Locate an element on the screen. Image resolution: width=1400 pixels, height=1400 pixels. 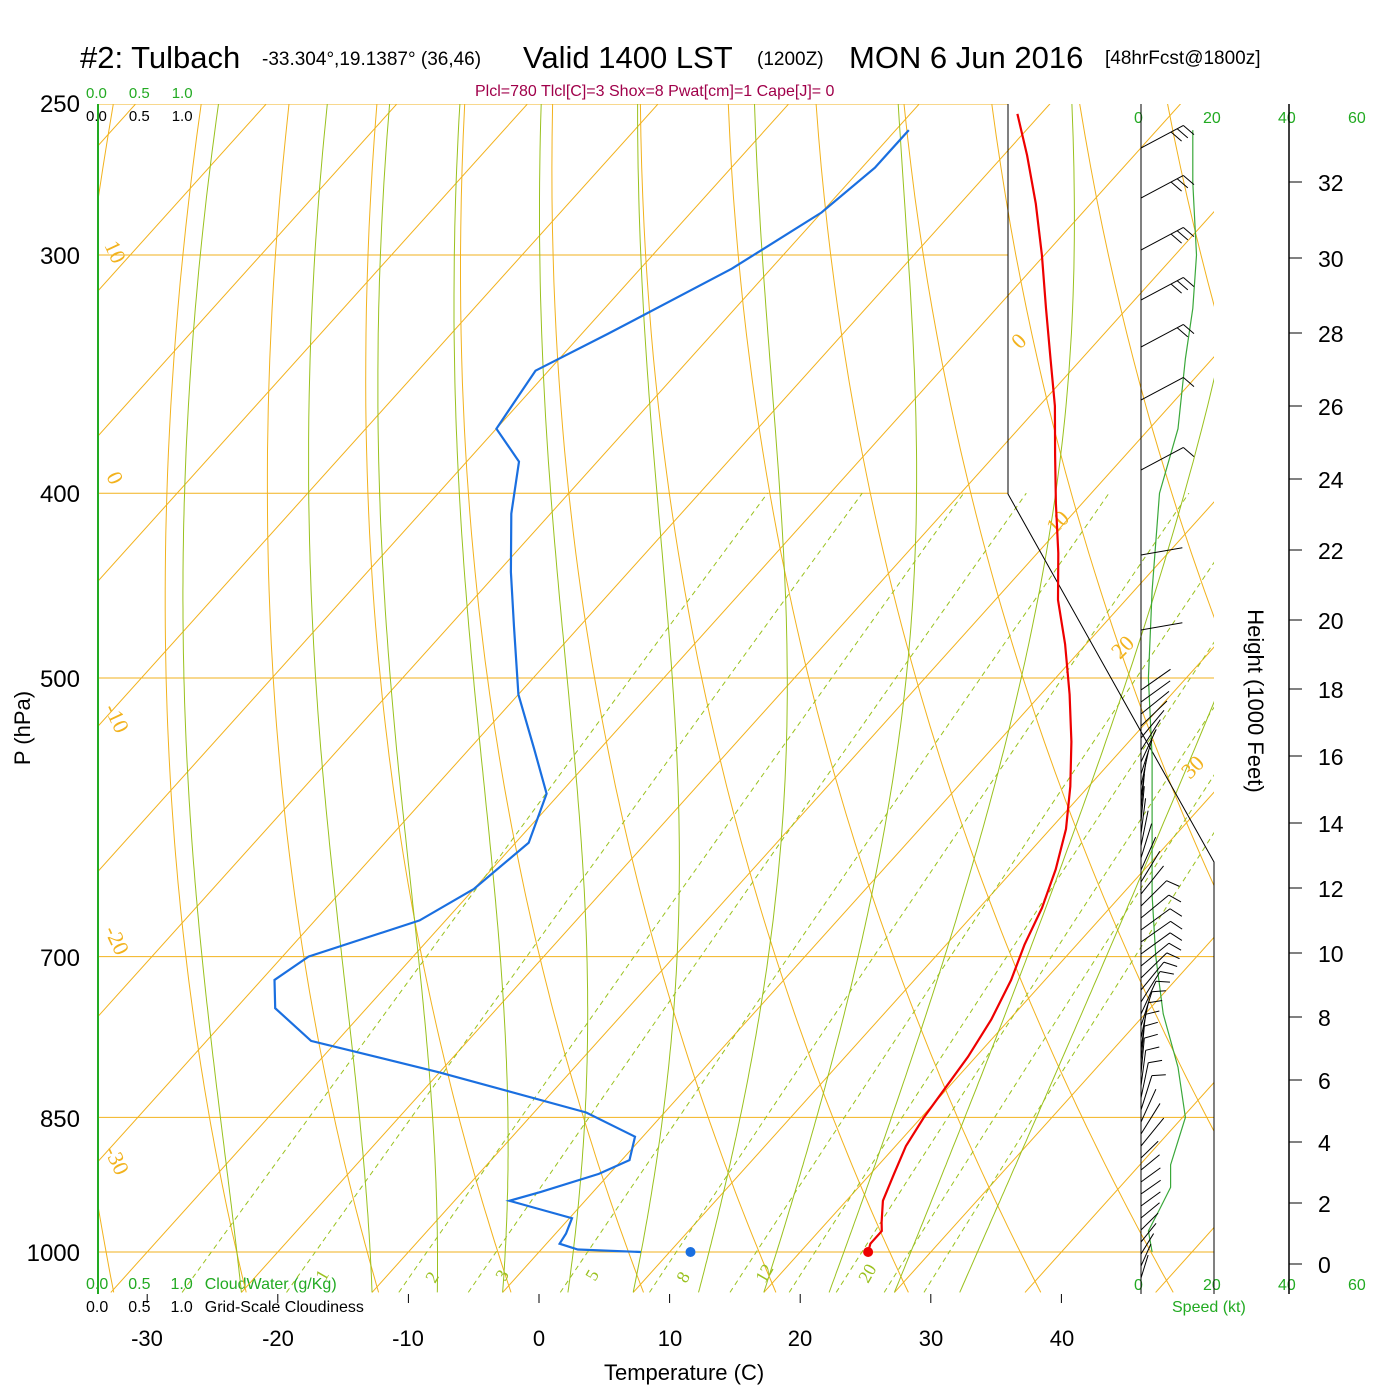
height-tick: 18 is located at coordinates (1331, 690).